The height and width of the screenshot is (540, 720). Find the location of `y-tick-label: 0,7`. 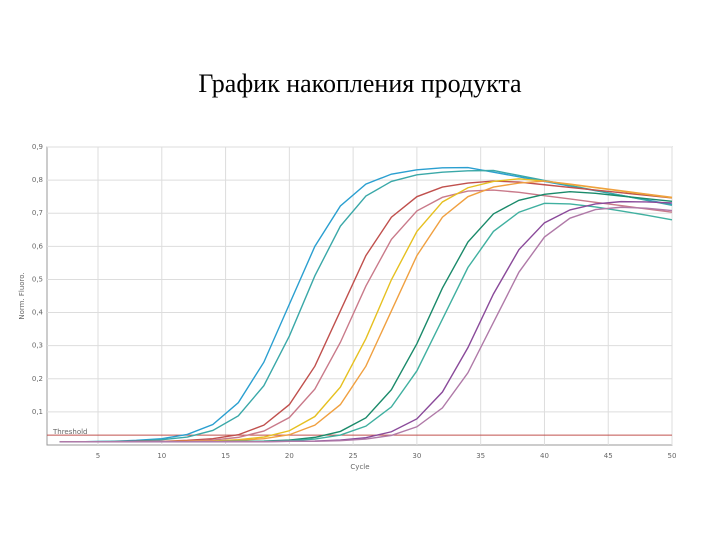

y-tick-label: 0,7 is located at coordinates (37, 213).